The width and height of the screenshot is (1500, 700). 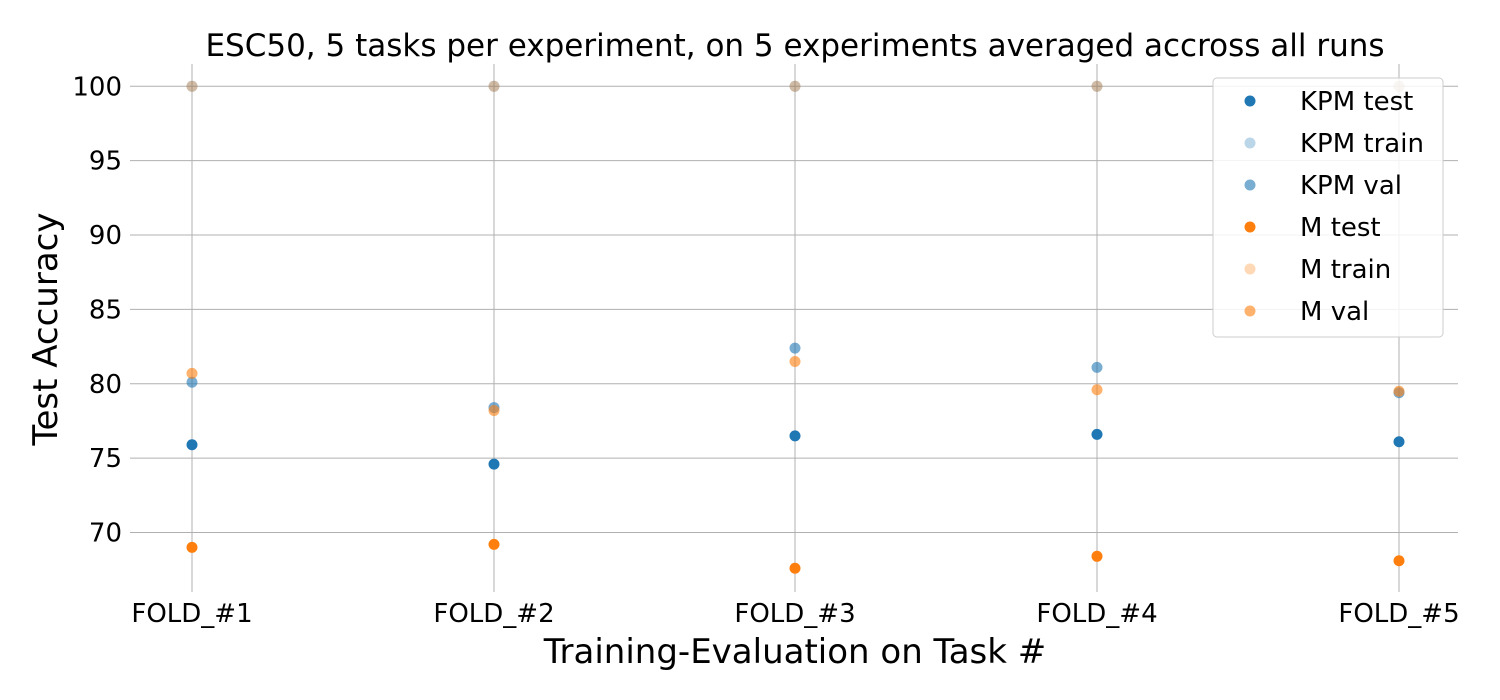 I want to click on y-tick-labels: 70 75 80 85 90 95 100, so click(x=97, y=310).